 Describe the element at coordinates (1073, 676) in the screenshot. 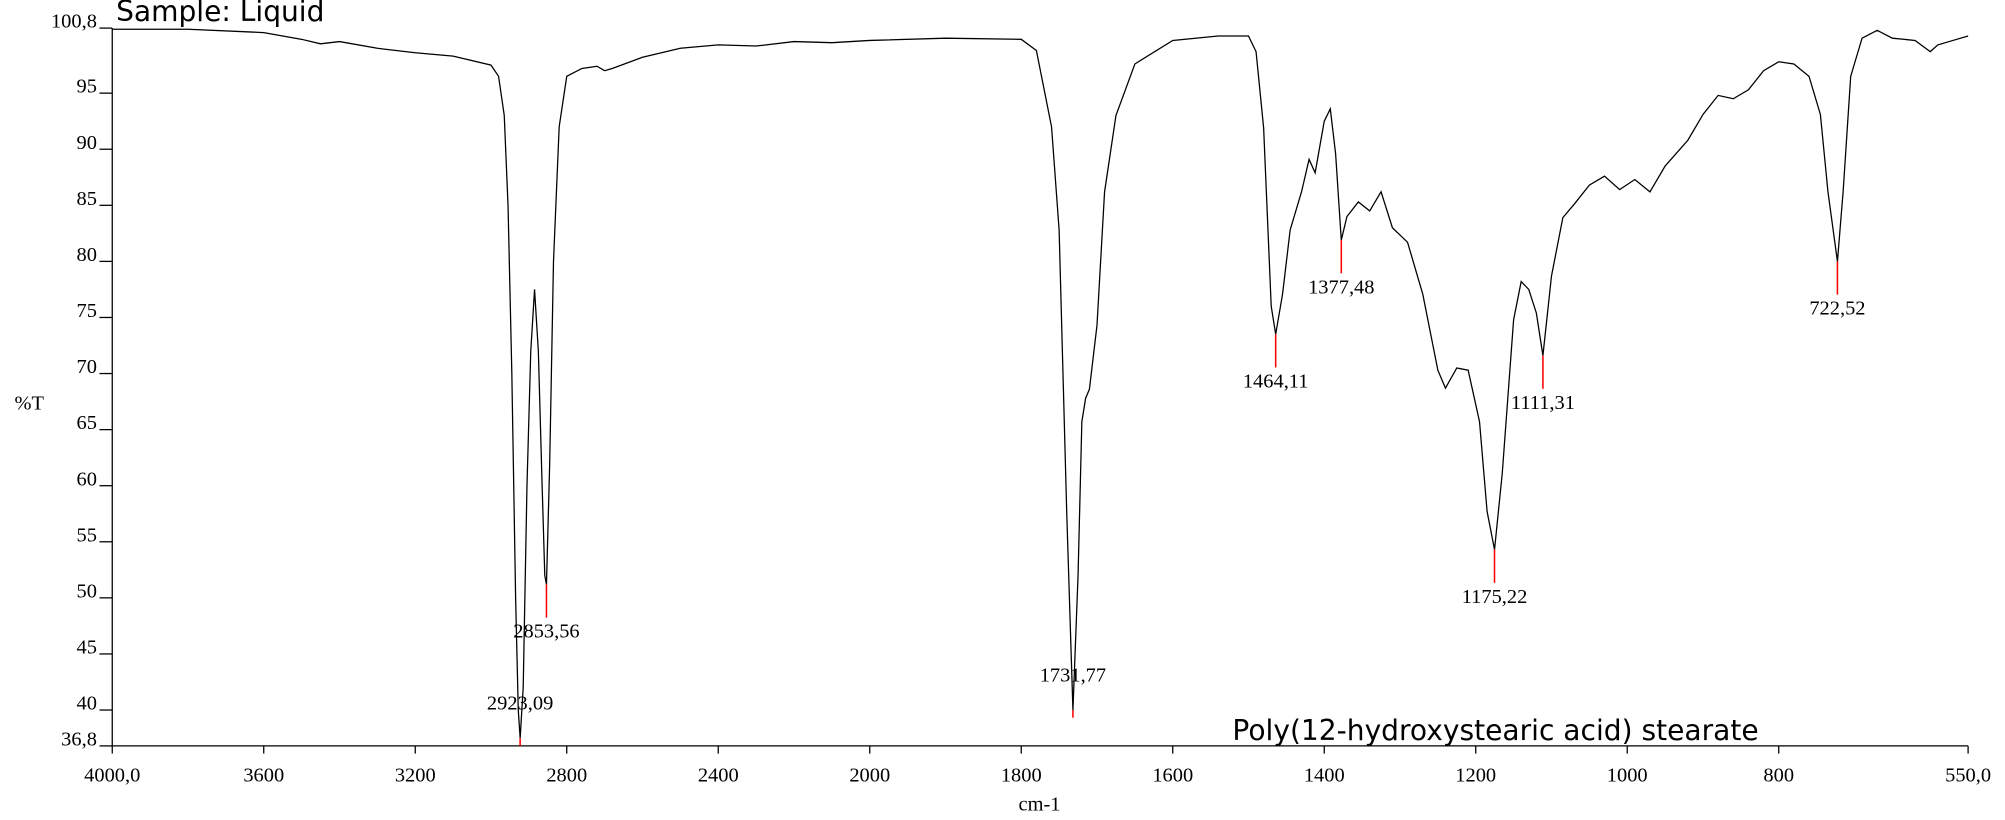

I see `peak-label: 1731,77` at that location.